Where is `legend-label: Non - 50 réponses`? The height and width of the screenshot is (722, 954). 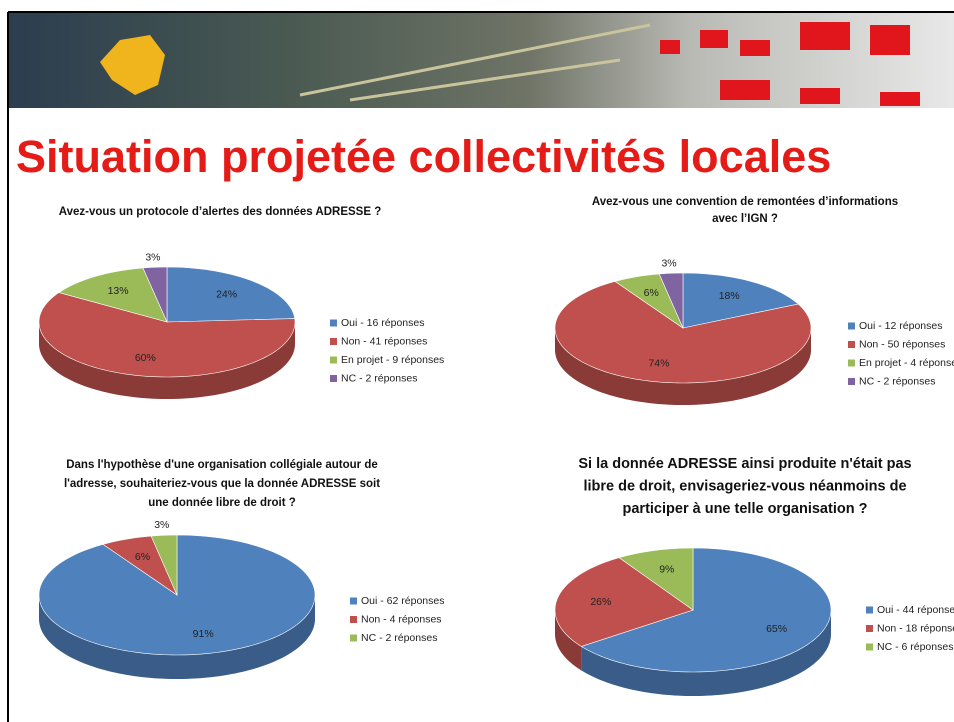
legend-label: Non - 50 réponses is located at coordinates (902, 344).